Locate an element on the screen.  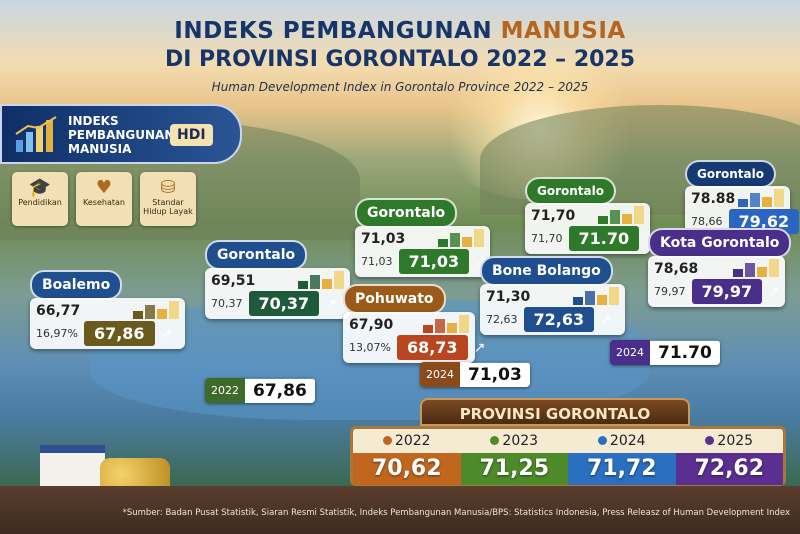
province-year-2022: 2022 70,62 is located at coordinates (407, 457).